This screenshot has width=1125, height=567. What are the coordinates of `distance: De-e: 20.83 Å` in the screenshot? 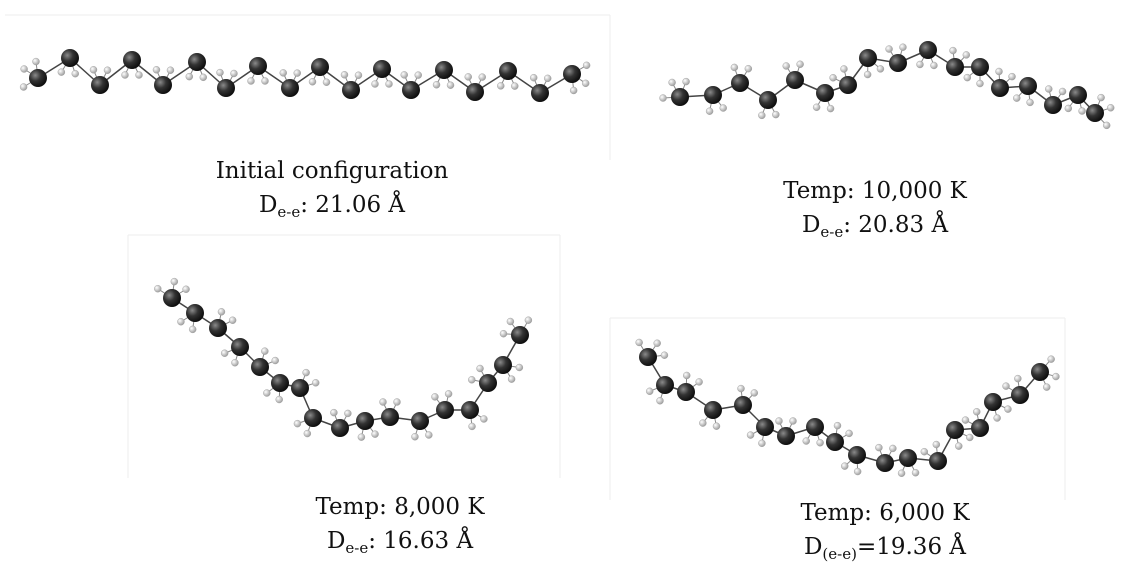 It's located at (875, 225).